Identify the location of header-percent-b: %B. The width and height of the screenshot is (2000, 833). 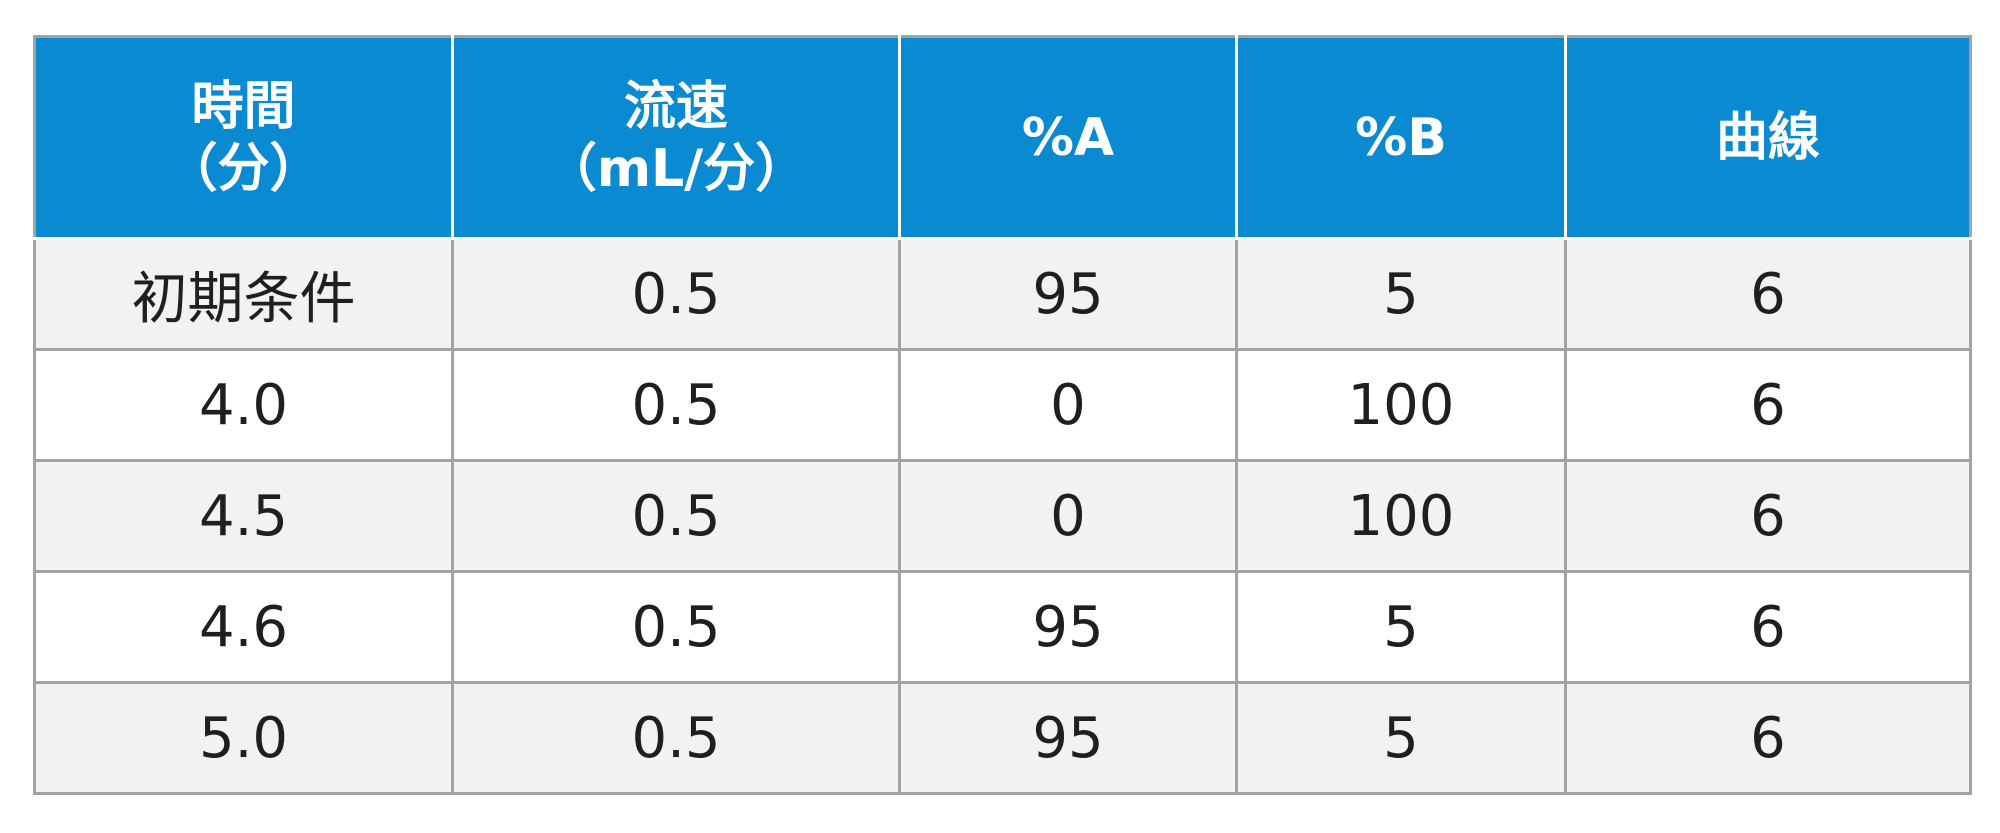
(1401, 137).